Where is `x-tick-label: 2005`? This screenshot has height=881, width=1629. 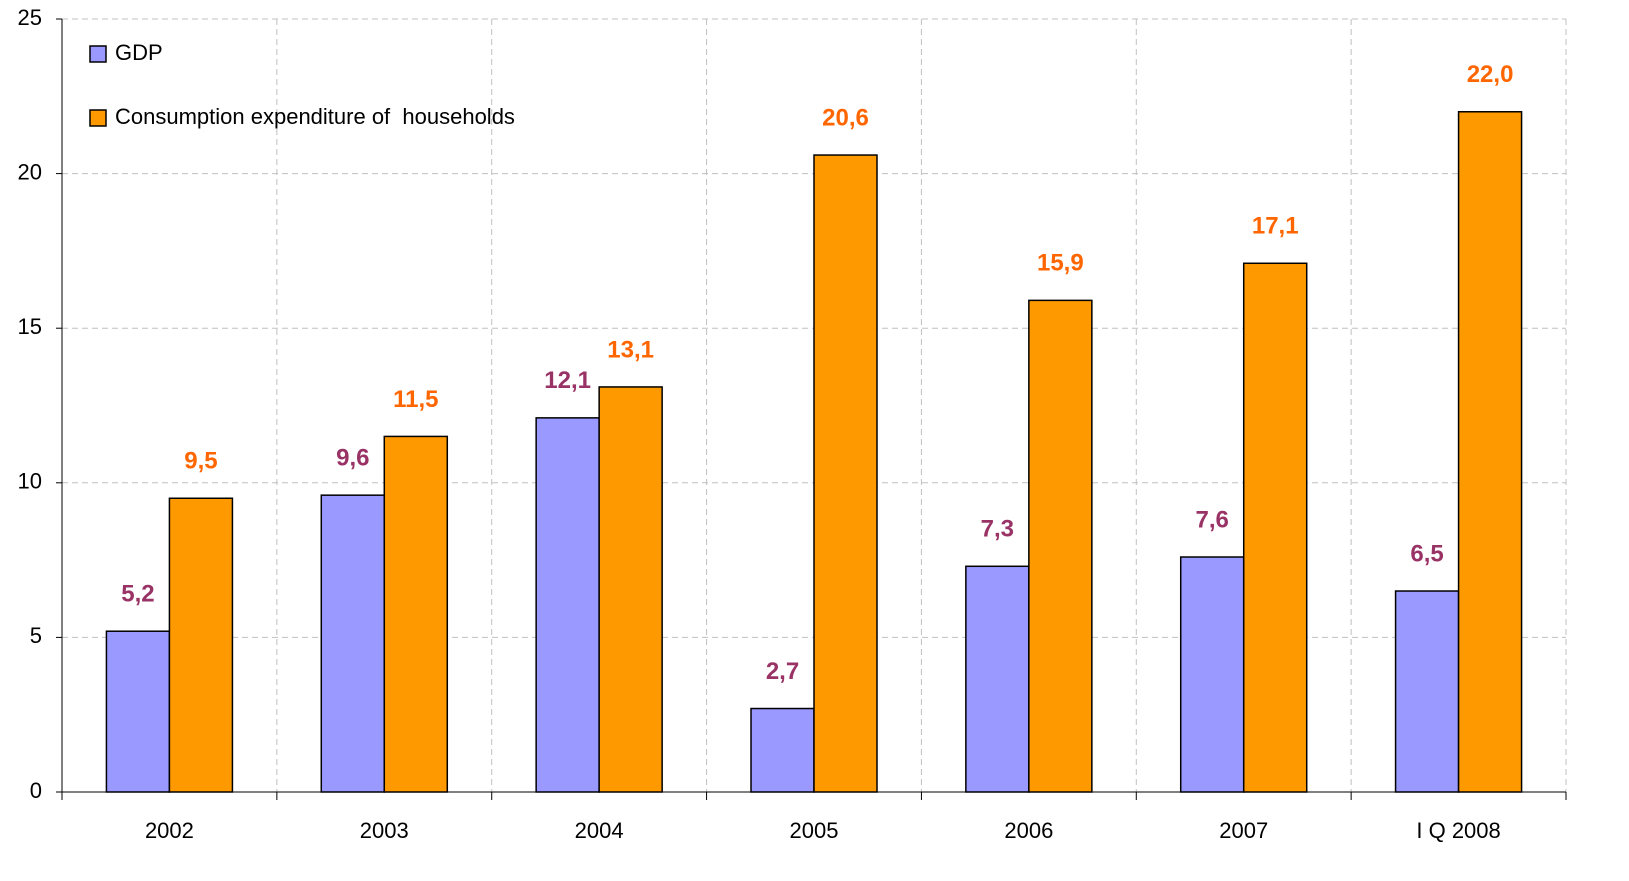 x-tick-label: 2005 is located at coordinates (814, 830).